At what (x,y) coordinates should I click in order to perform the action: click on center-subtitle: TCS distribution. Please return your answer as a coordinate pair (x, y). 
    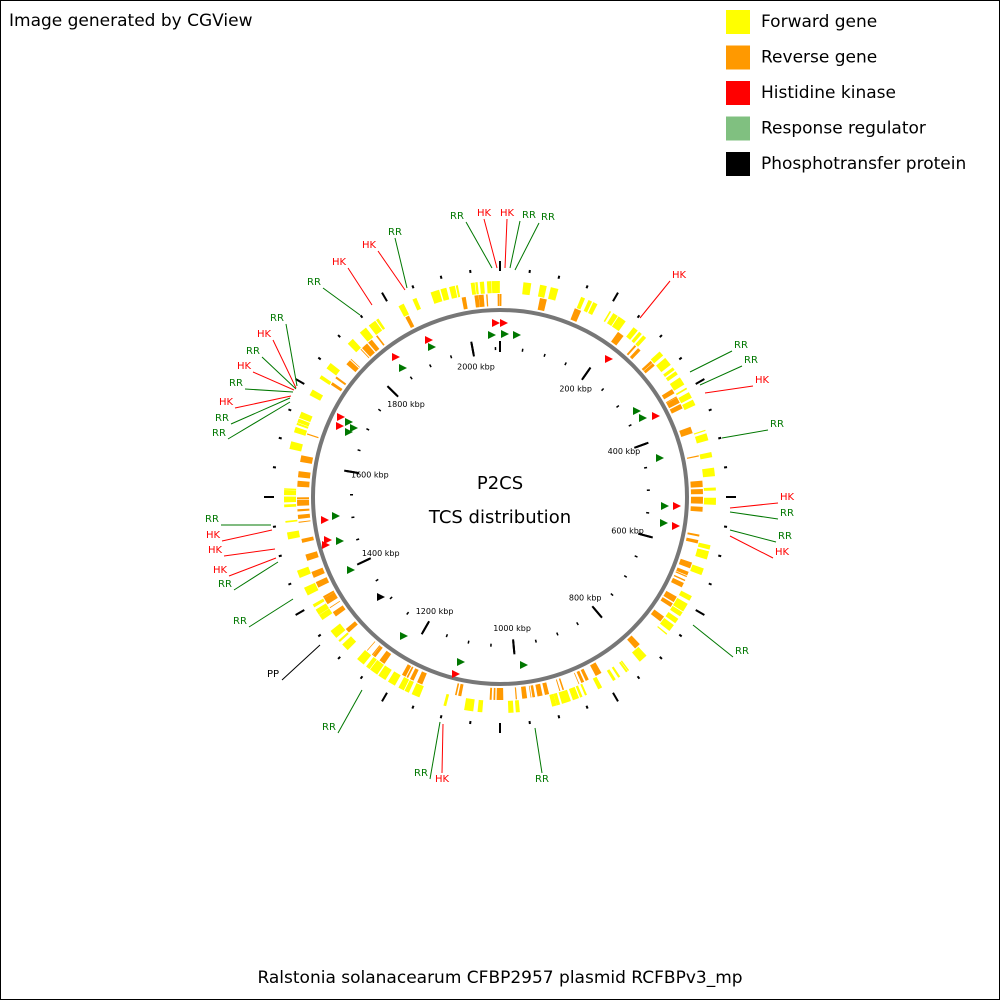
    Looking at the image, I should click on (499, 517).